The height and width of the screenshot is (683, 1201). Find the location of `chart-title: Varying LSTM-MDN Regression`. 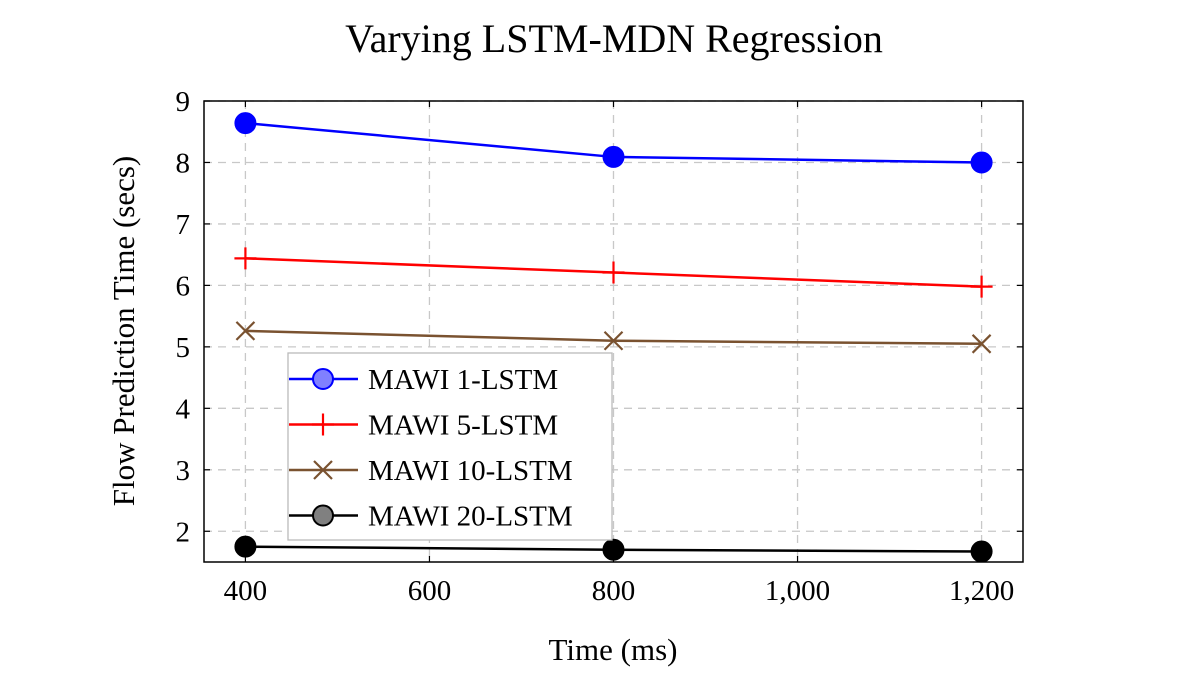

chart-title: Varying LSTM-MDN Regression is located at coordinates (614, 38).